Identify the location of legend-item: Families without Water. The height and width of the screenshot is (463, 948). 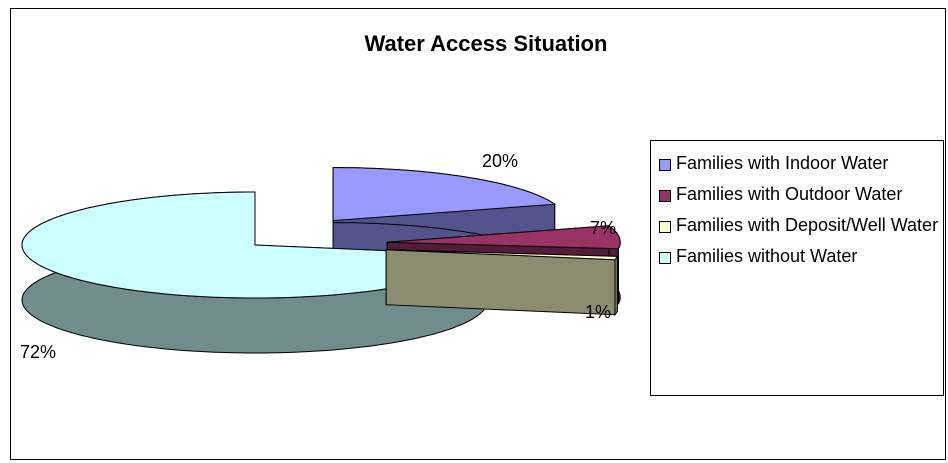
(801, 256).